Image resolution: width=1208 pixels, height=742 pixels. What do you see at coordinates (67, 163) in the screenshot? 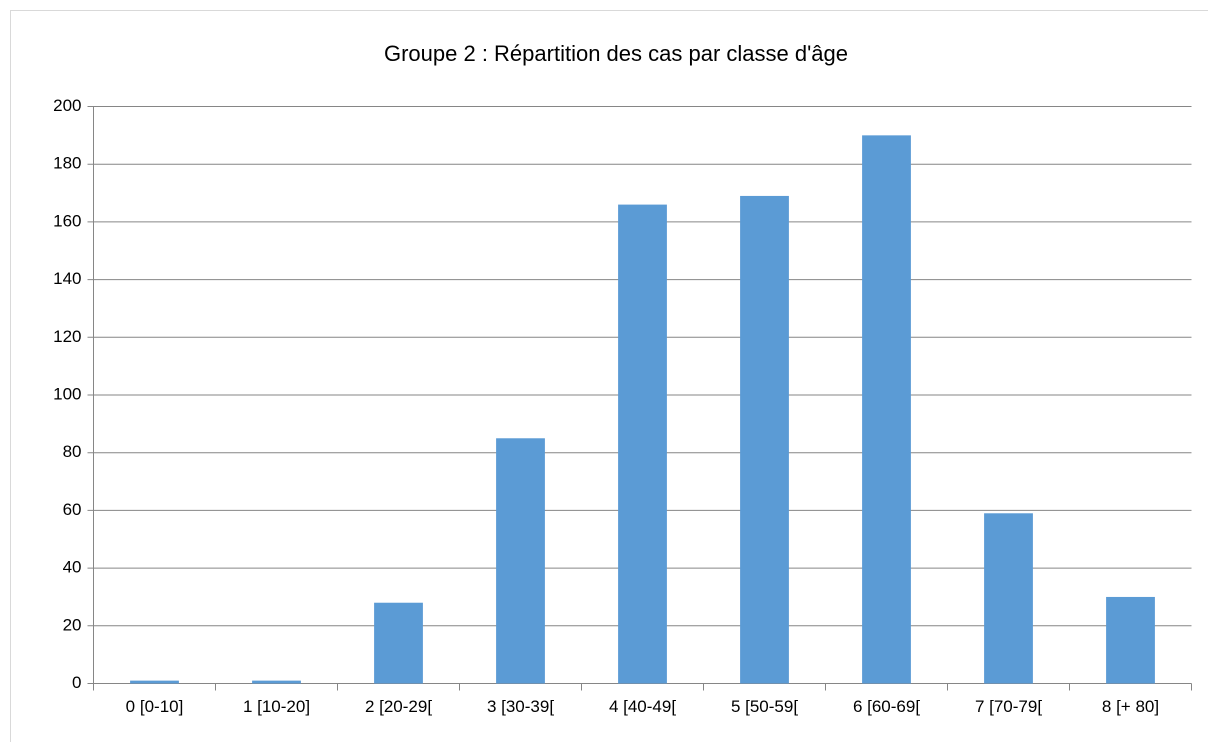
I see `y-tick-label: 180` at bounding box center [67, 163].